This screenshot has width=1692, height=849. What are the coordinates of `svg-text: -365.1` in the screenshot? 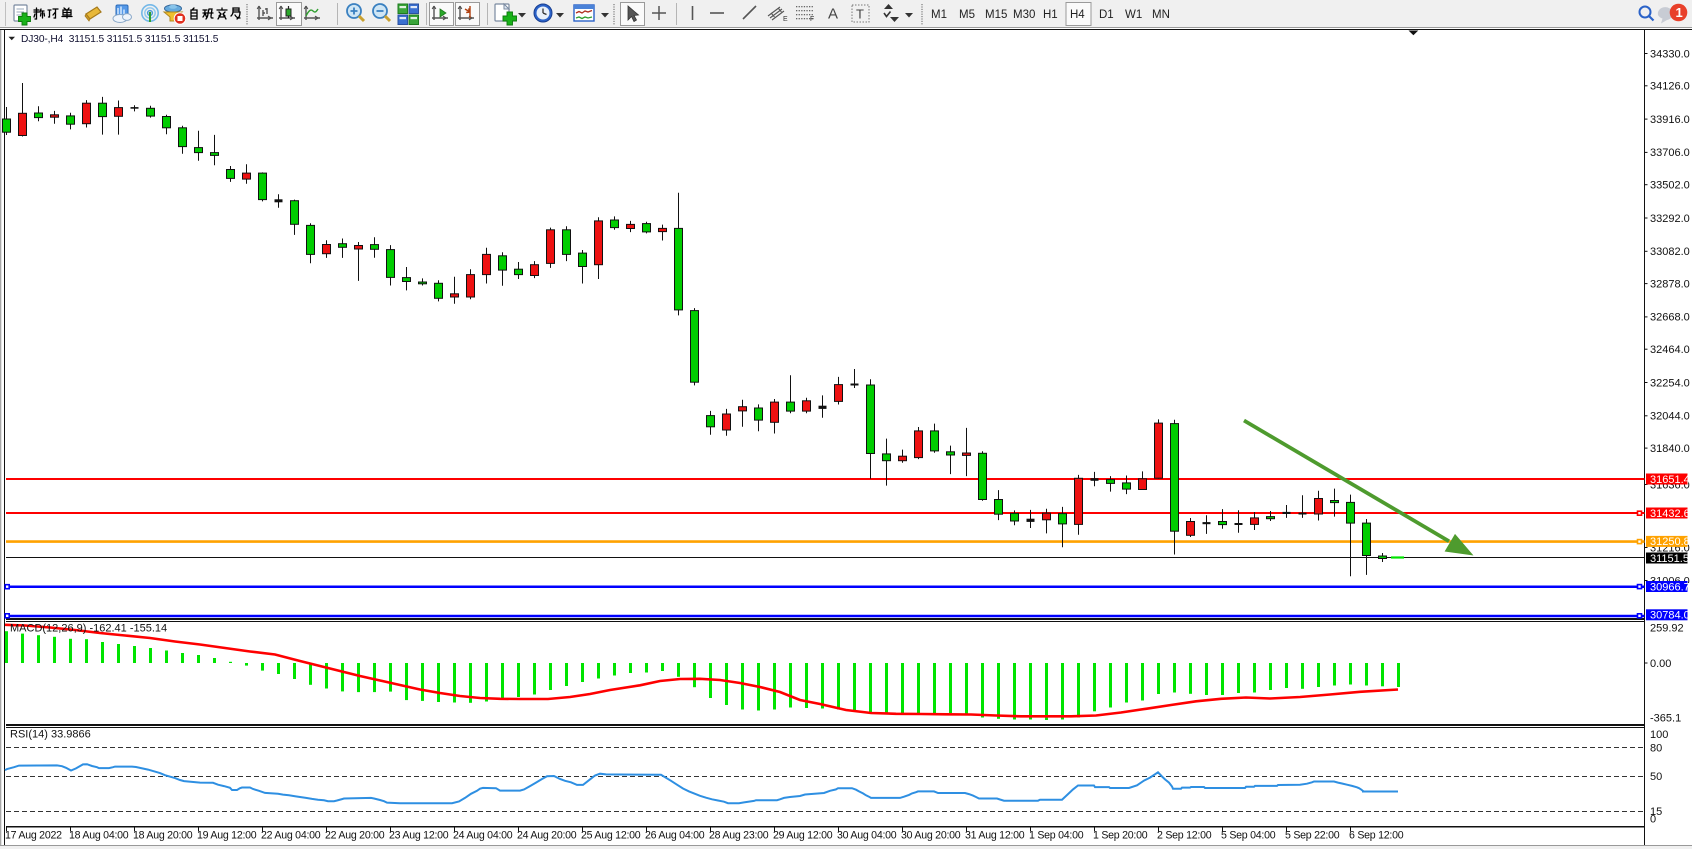 It's located at (1665, 718).